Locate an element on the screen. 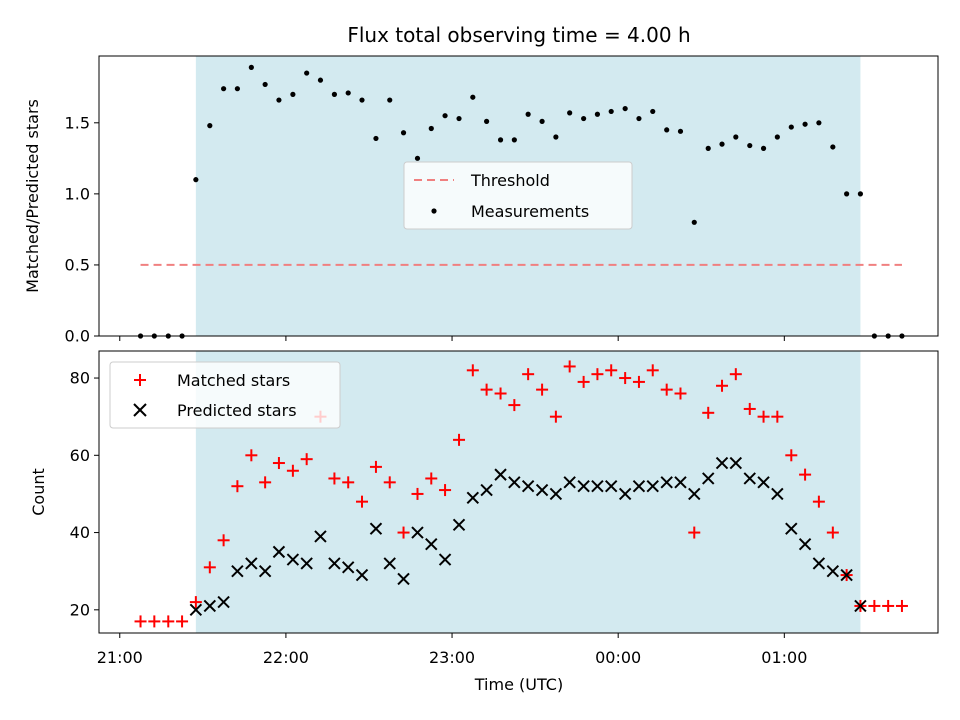 Image resolution: width=960 pixels, height=720 pixels. bottom-legend: Matched stars Predicted stars is located at coordinates (225, 395).